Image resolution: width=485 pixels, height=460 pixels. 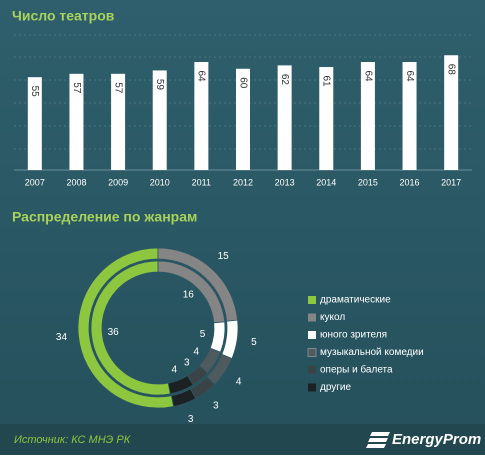 I want to click on chart-title: Распределение по жанрам, so click(x=104, y=217).